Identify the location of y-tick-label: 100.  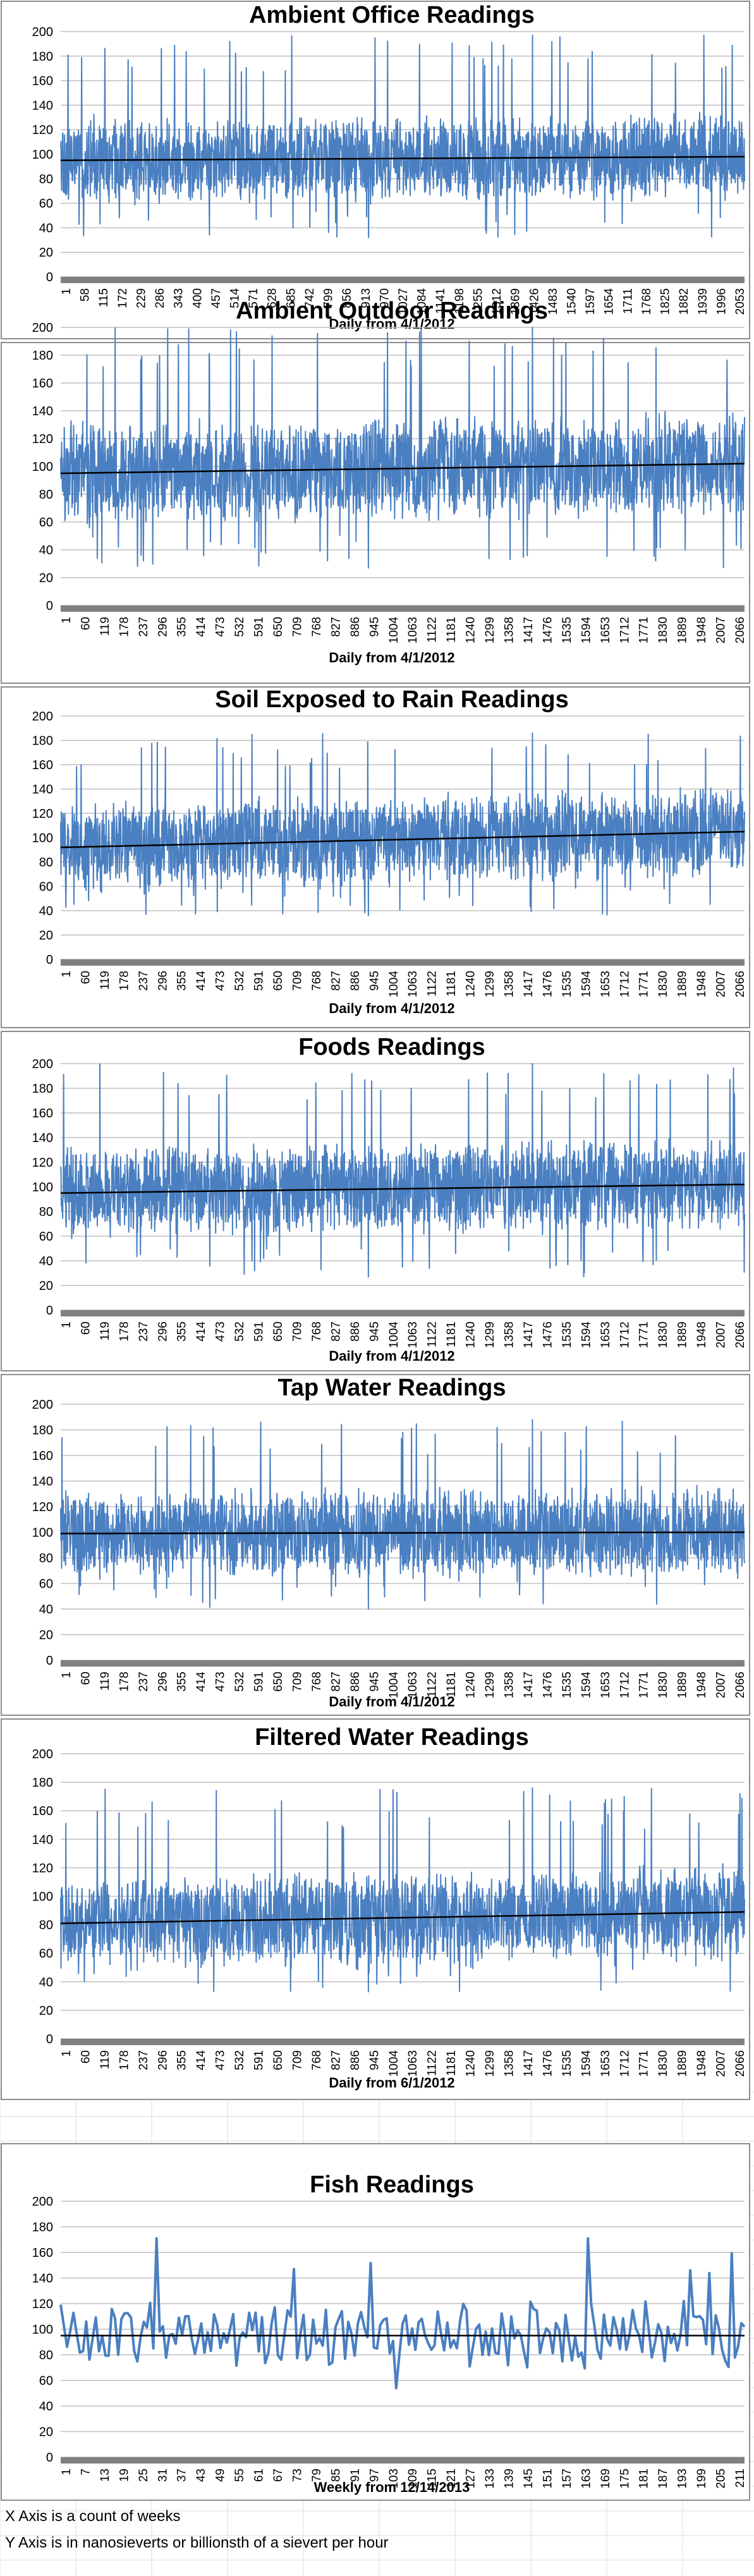
(42, 839).